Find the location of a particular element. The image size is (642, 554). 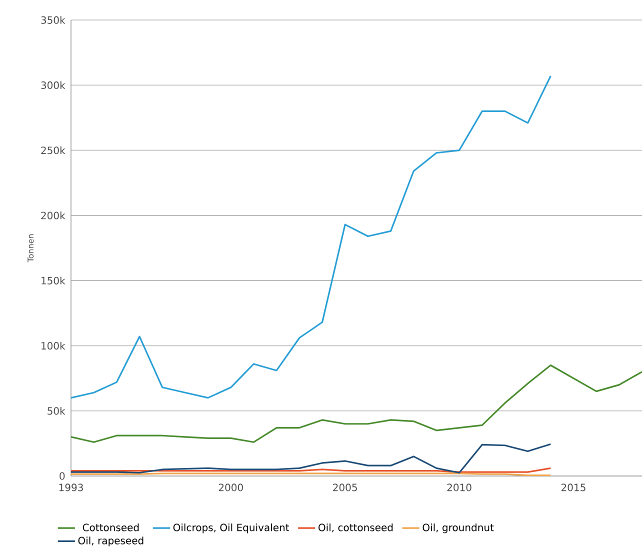

y-tick-label: 0 is located at coordinates (62, 476).